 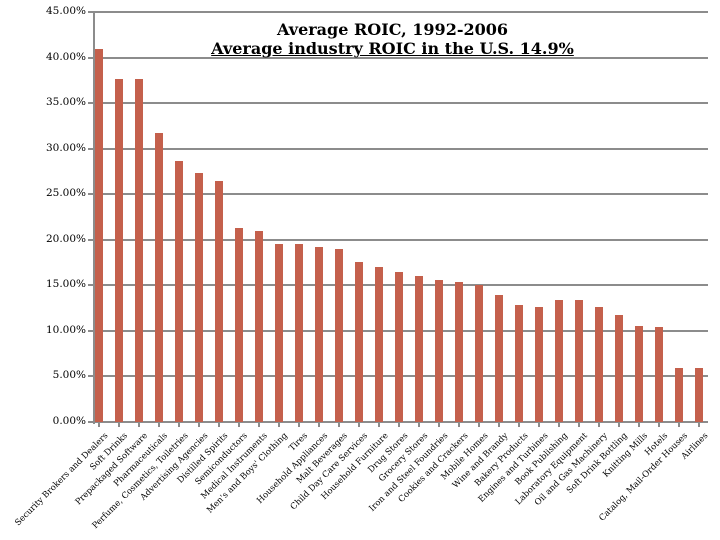 What do you see at coordinates (319, 334) in the screenshot?
I see `bar-household-appliances` at bounding box center [319, 334].